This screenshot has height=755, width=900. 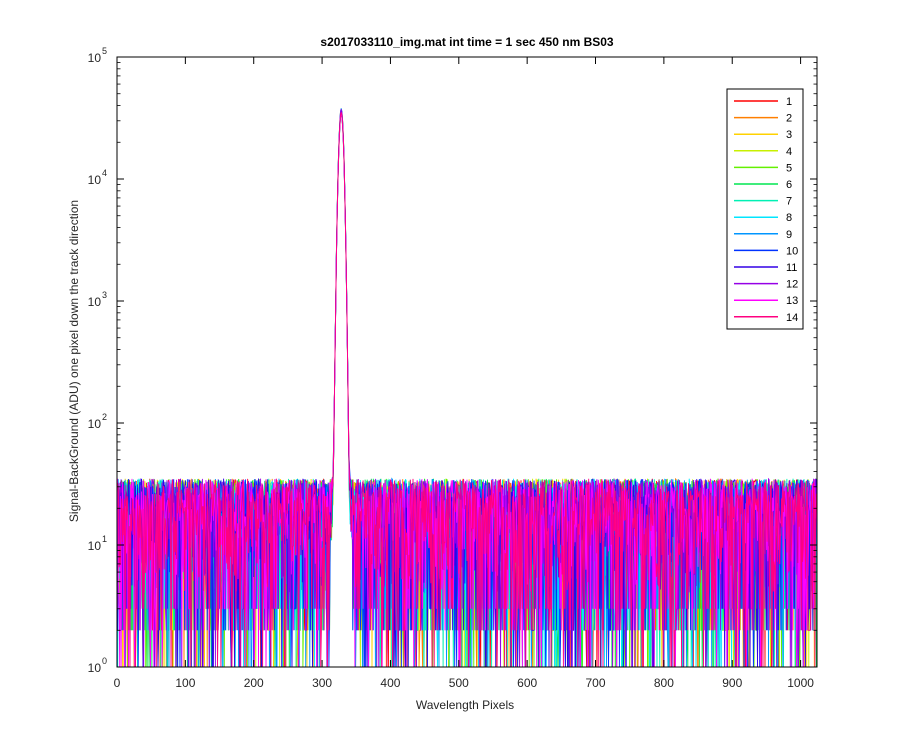 I want to click on y-tick-exponent: 4, so click(x=104, y=173).